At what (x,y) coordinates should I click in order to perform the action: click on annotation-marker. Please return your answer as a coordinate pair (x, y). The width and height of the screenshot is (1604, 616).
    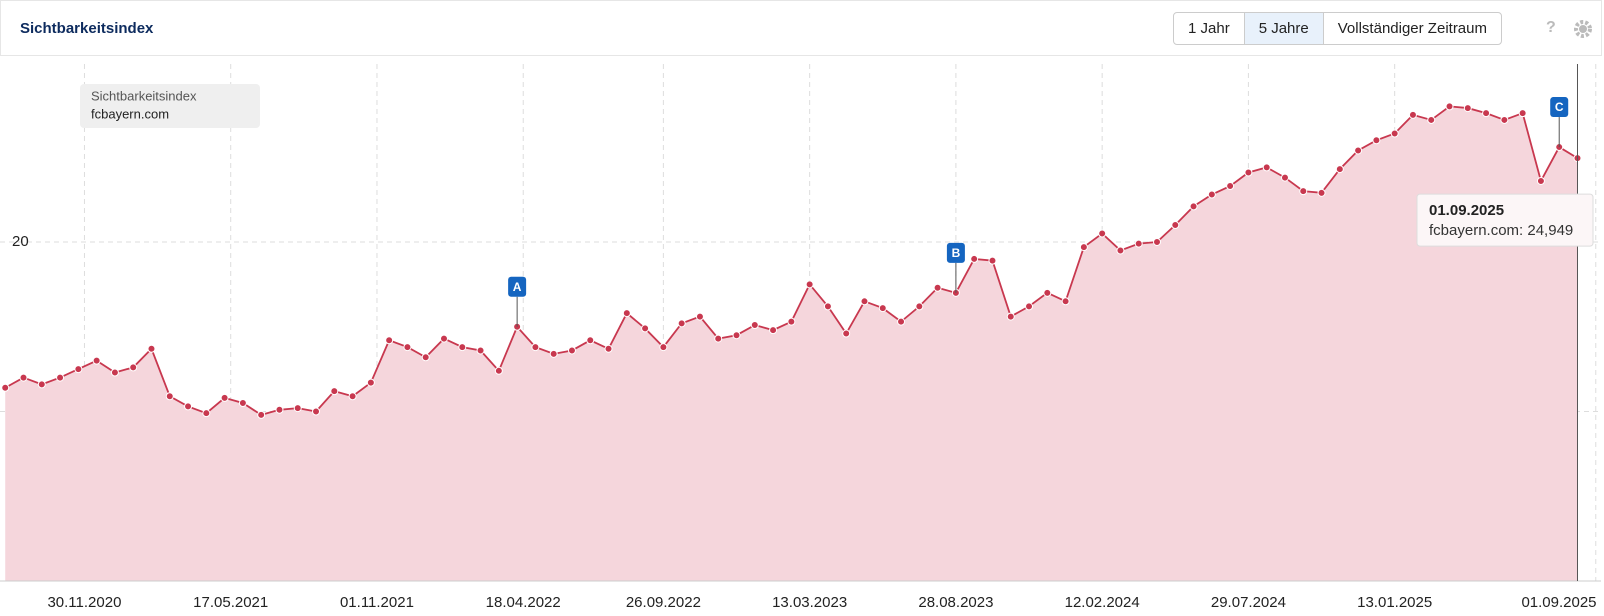
    Looking at the image, I should click on (517, 286).